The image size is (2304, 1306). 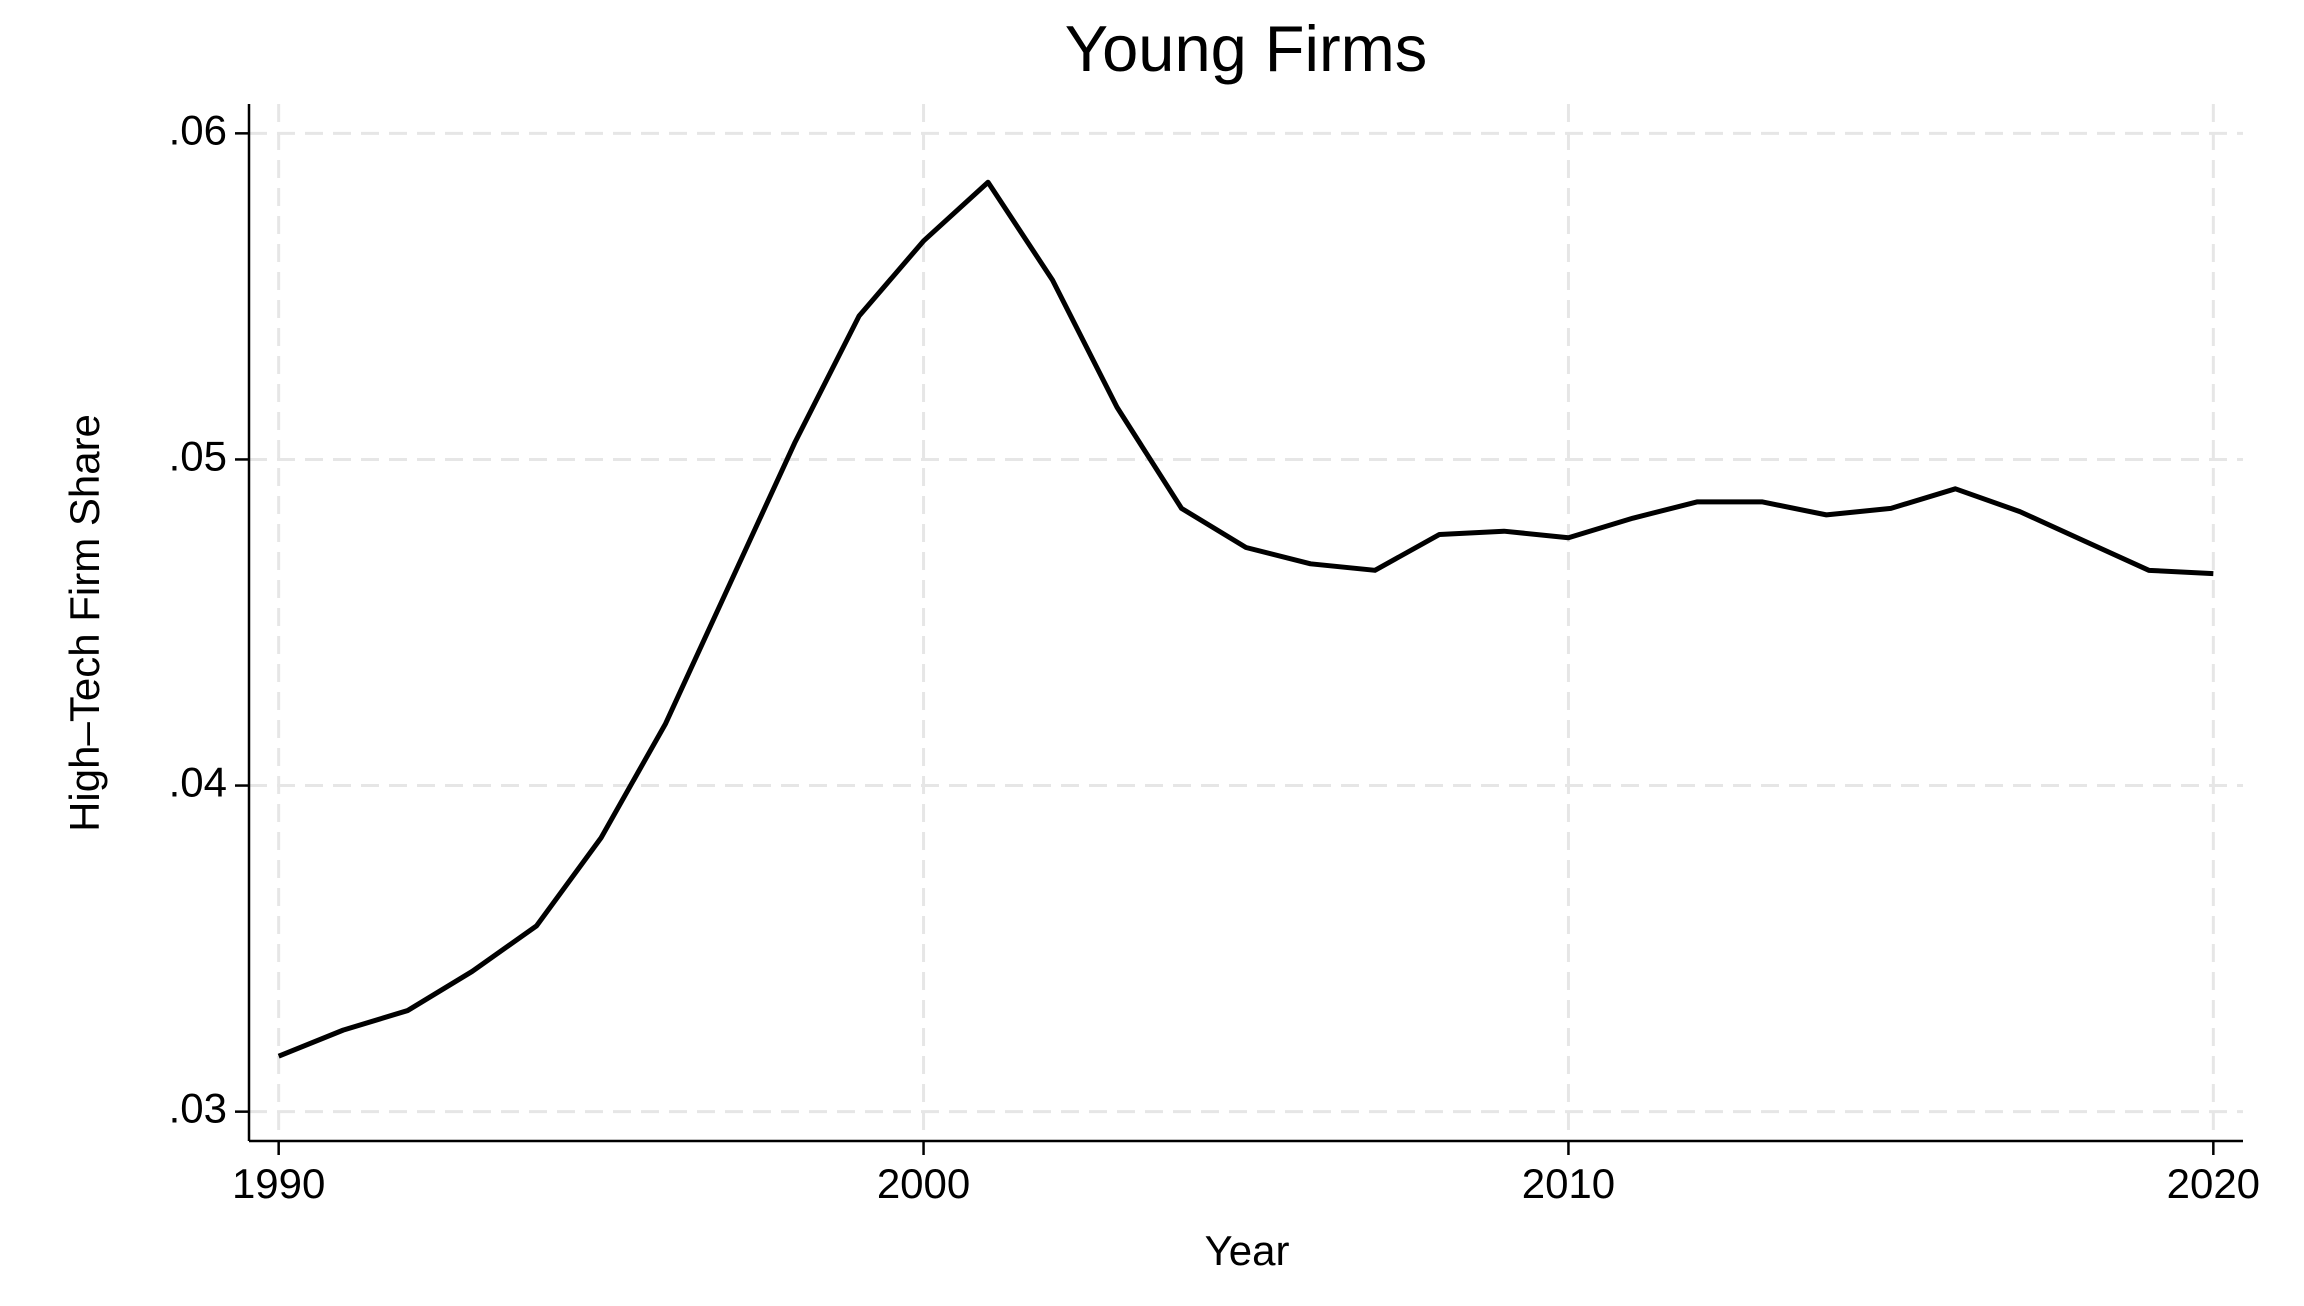 I want to click on y-axis-label: High–Tech Firm Share, so click(x=84, y=623).